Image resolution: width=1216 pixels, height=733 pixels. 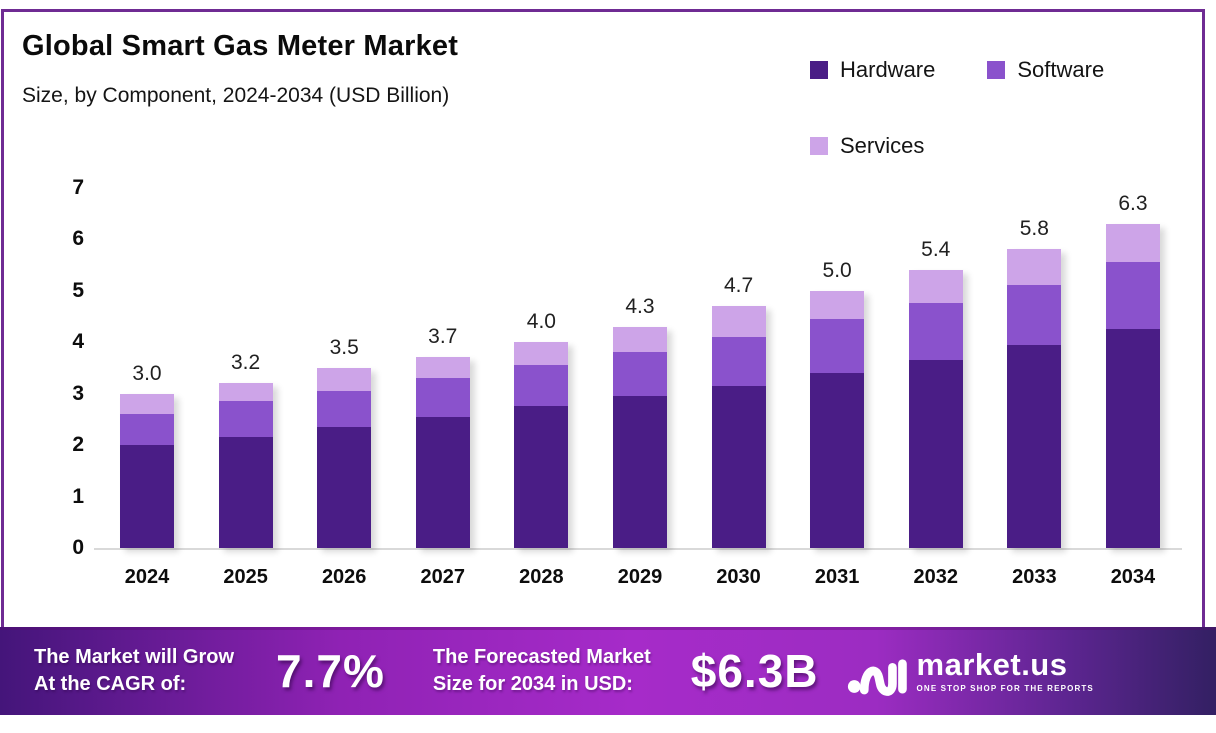 What do you see at coordinates (78, 290) in the screenshot?
I see `y-tick-5: 5` at bounding box center [78, 290].